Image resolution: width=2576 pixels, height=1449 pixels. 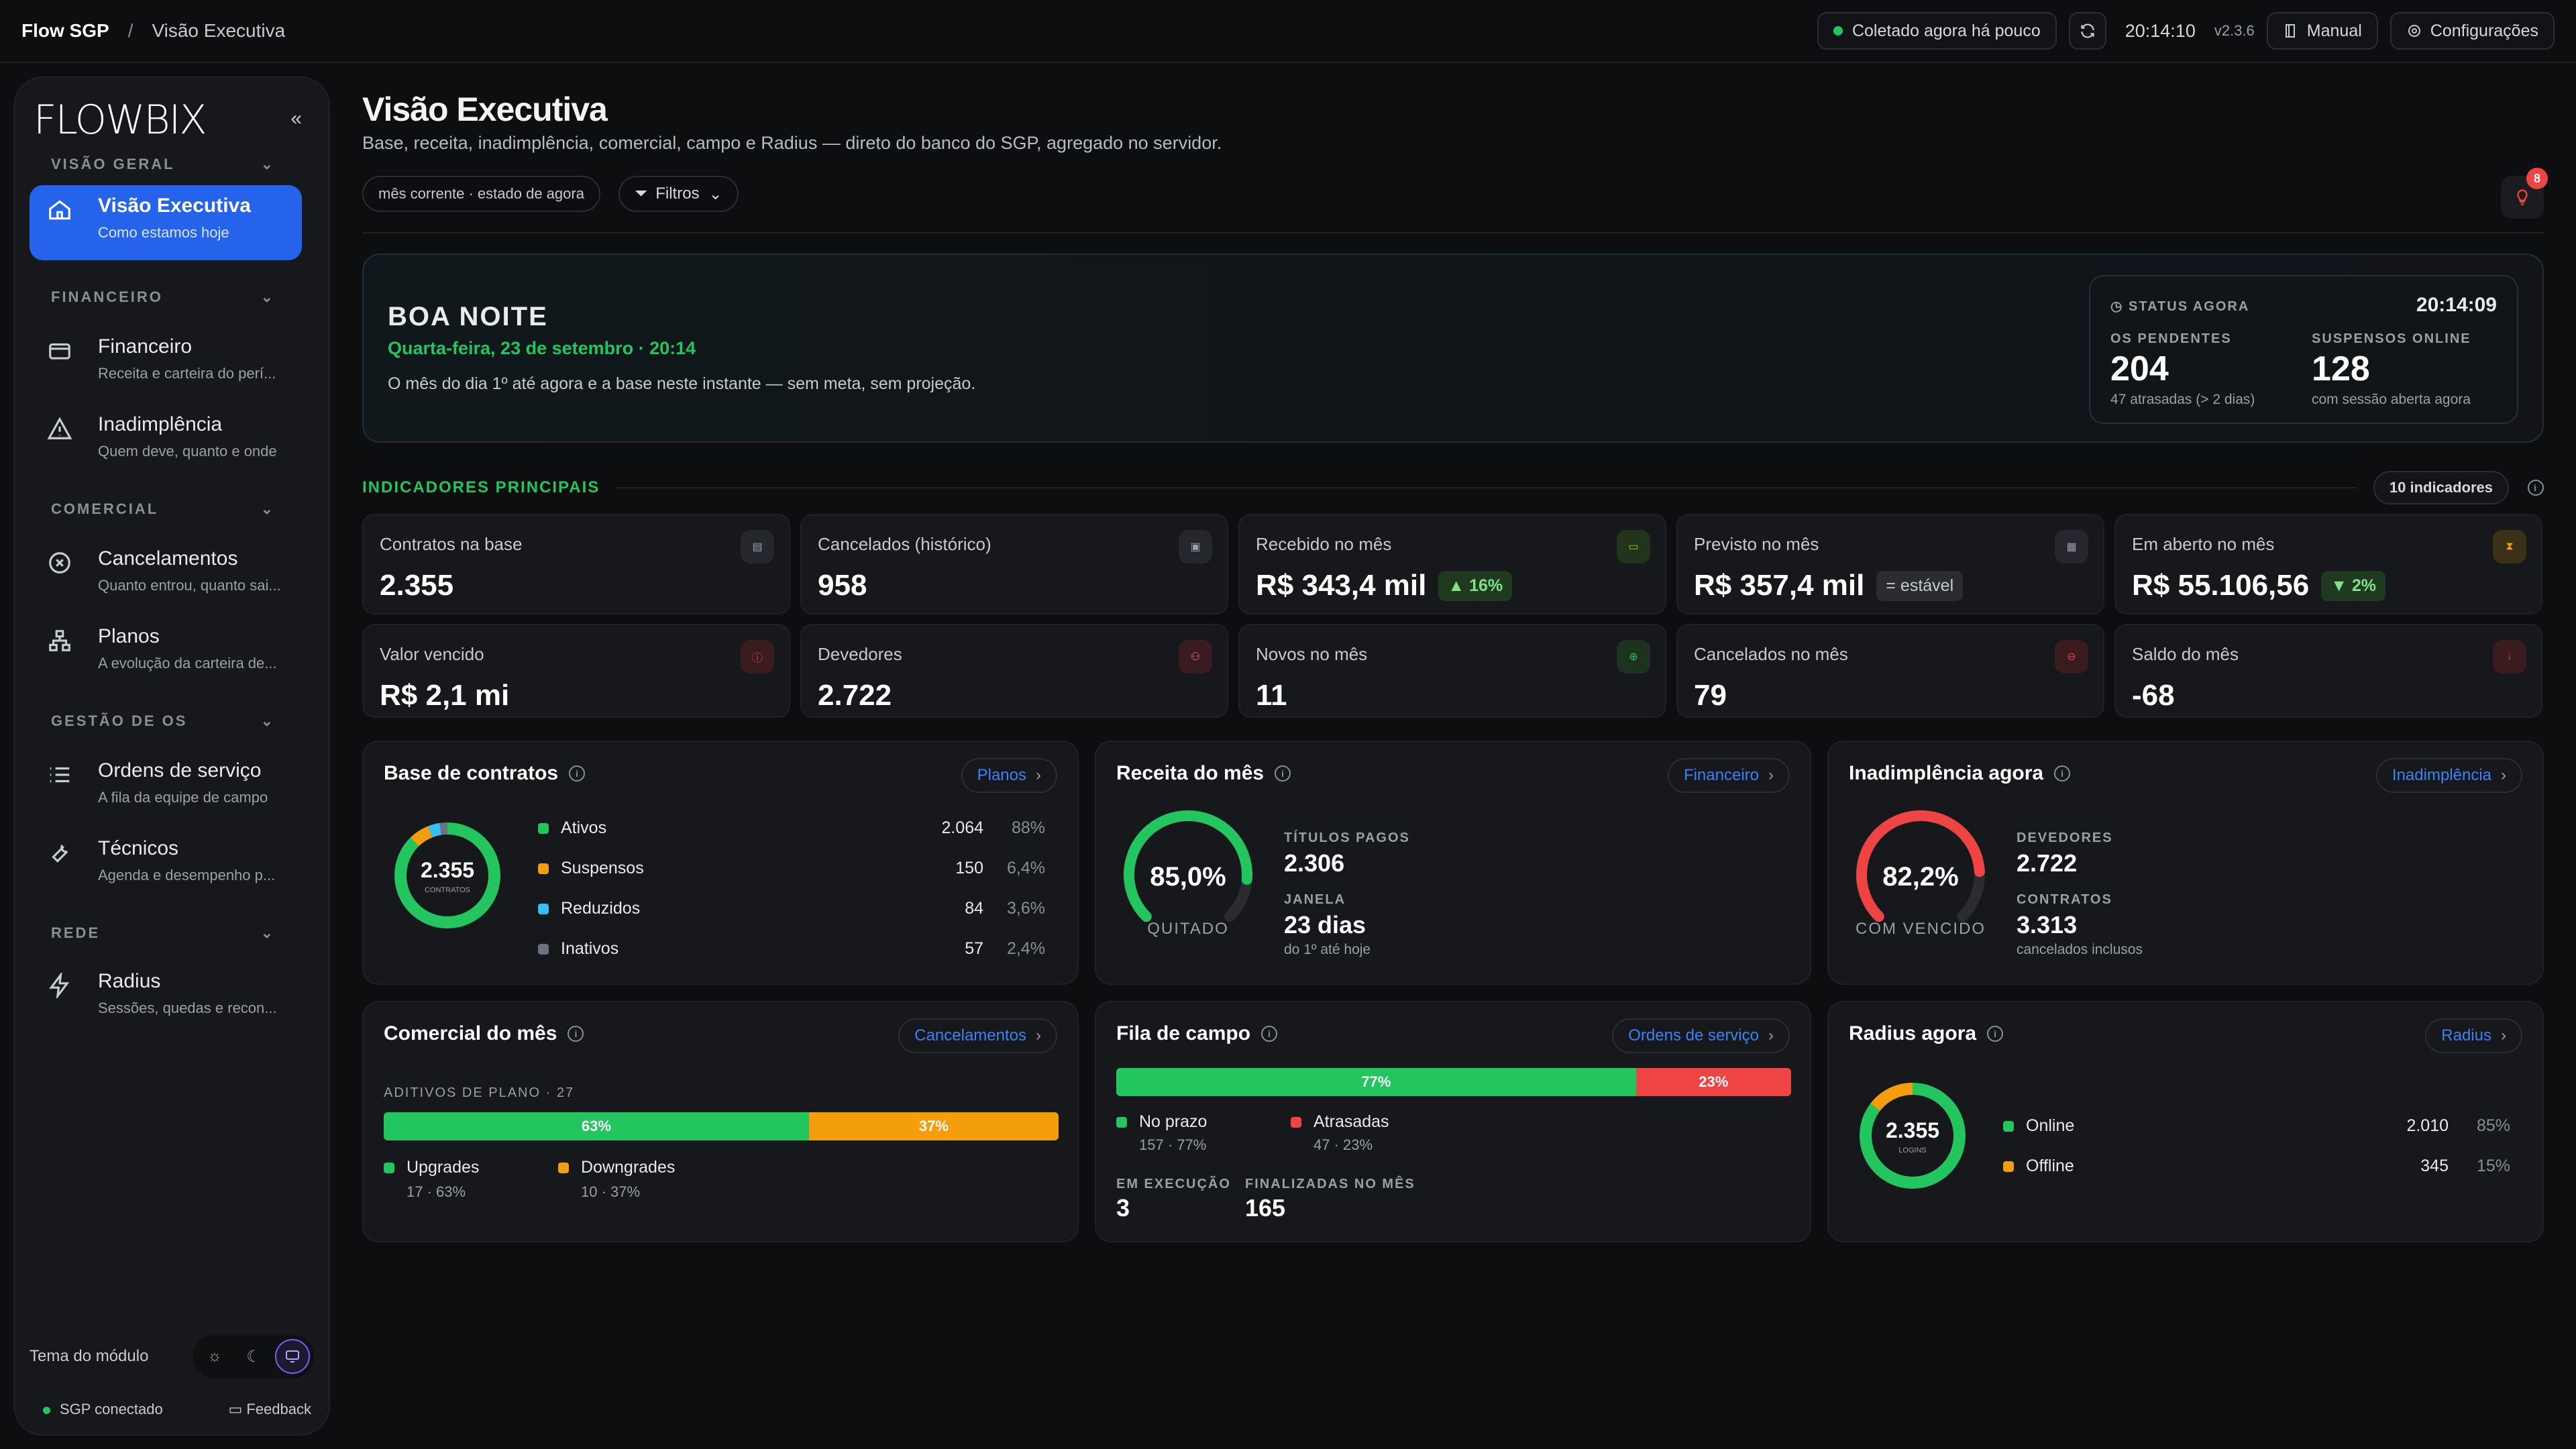 What do you see at coordinates (163, 933) in the screenshot?
I see `section-rede: REDE ⌄` at bounding box center [163, 933].